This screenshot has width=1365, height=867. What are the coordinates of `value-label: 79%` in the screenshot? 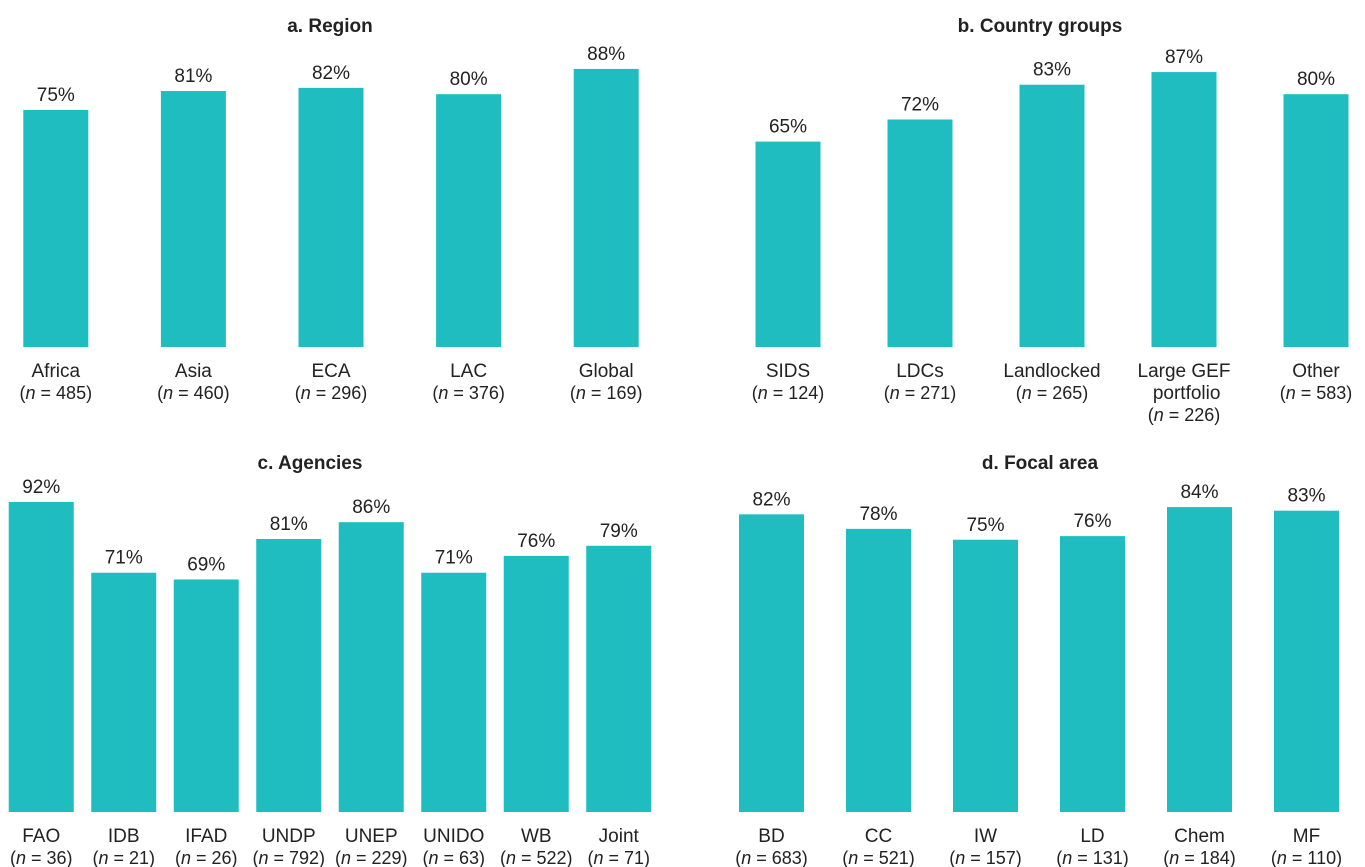 It's located at (619, 531).